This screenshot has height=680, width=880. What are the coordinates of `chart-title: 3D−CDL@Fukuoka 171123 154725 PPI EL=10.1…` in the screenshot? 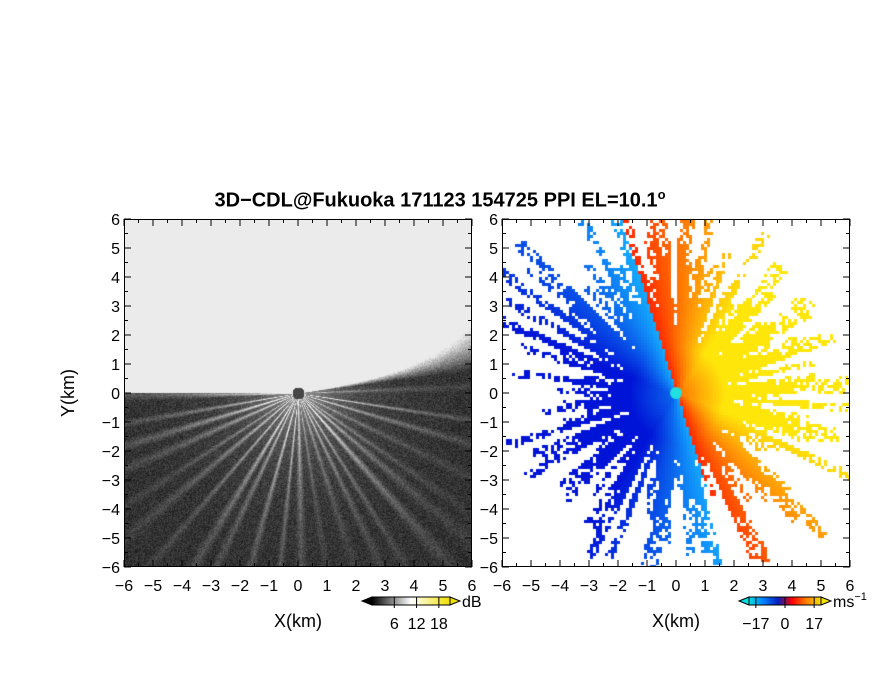 It's located at (440, 199).